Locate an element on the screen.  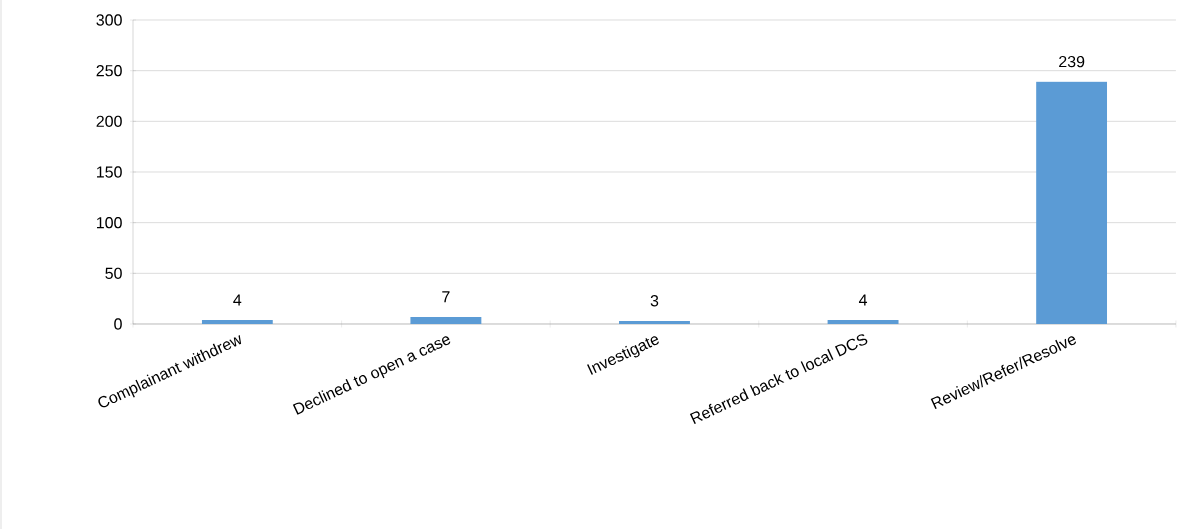
y-tick-label: 300 is located at coordinates (109, 20).